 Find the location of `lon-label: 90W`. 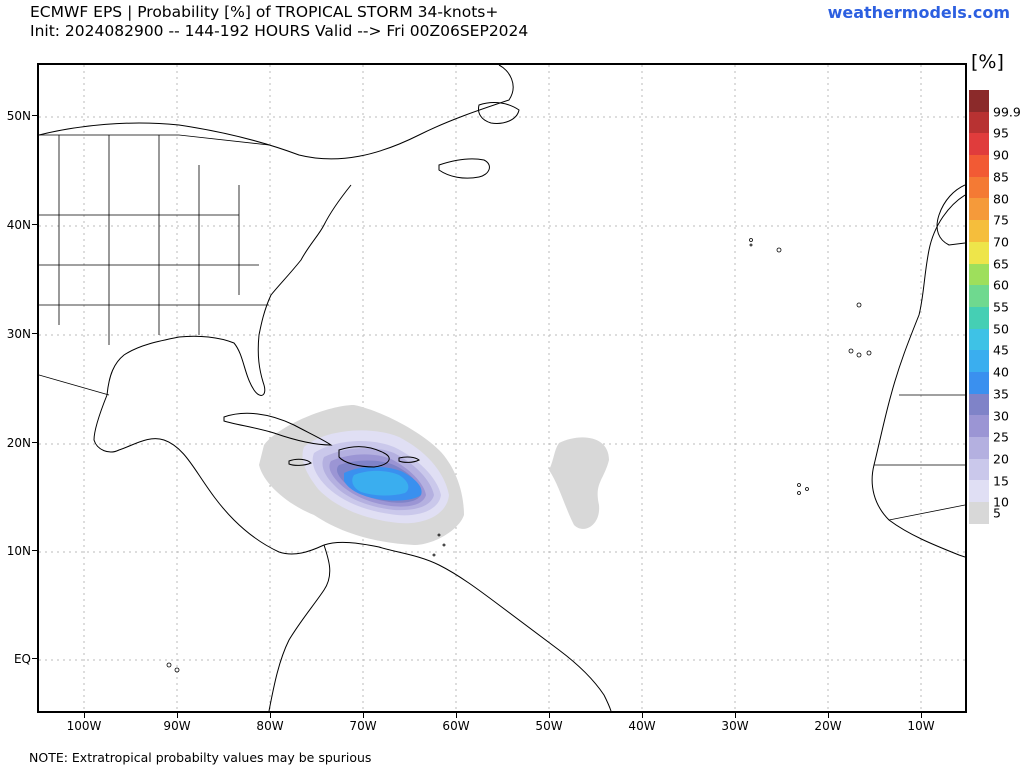

lon-label: 90W is located at coordinates (177, 726).